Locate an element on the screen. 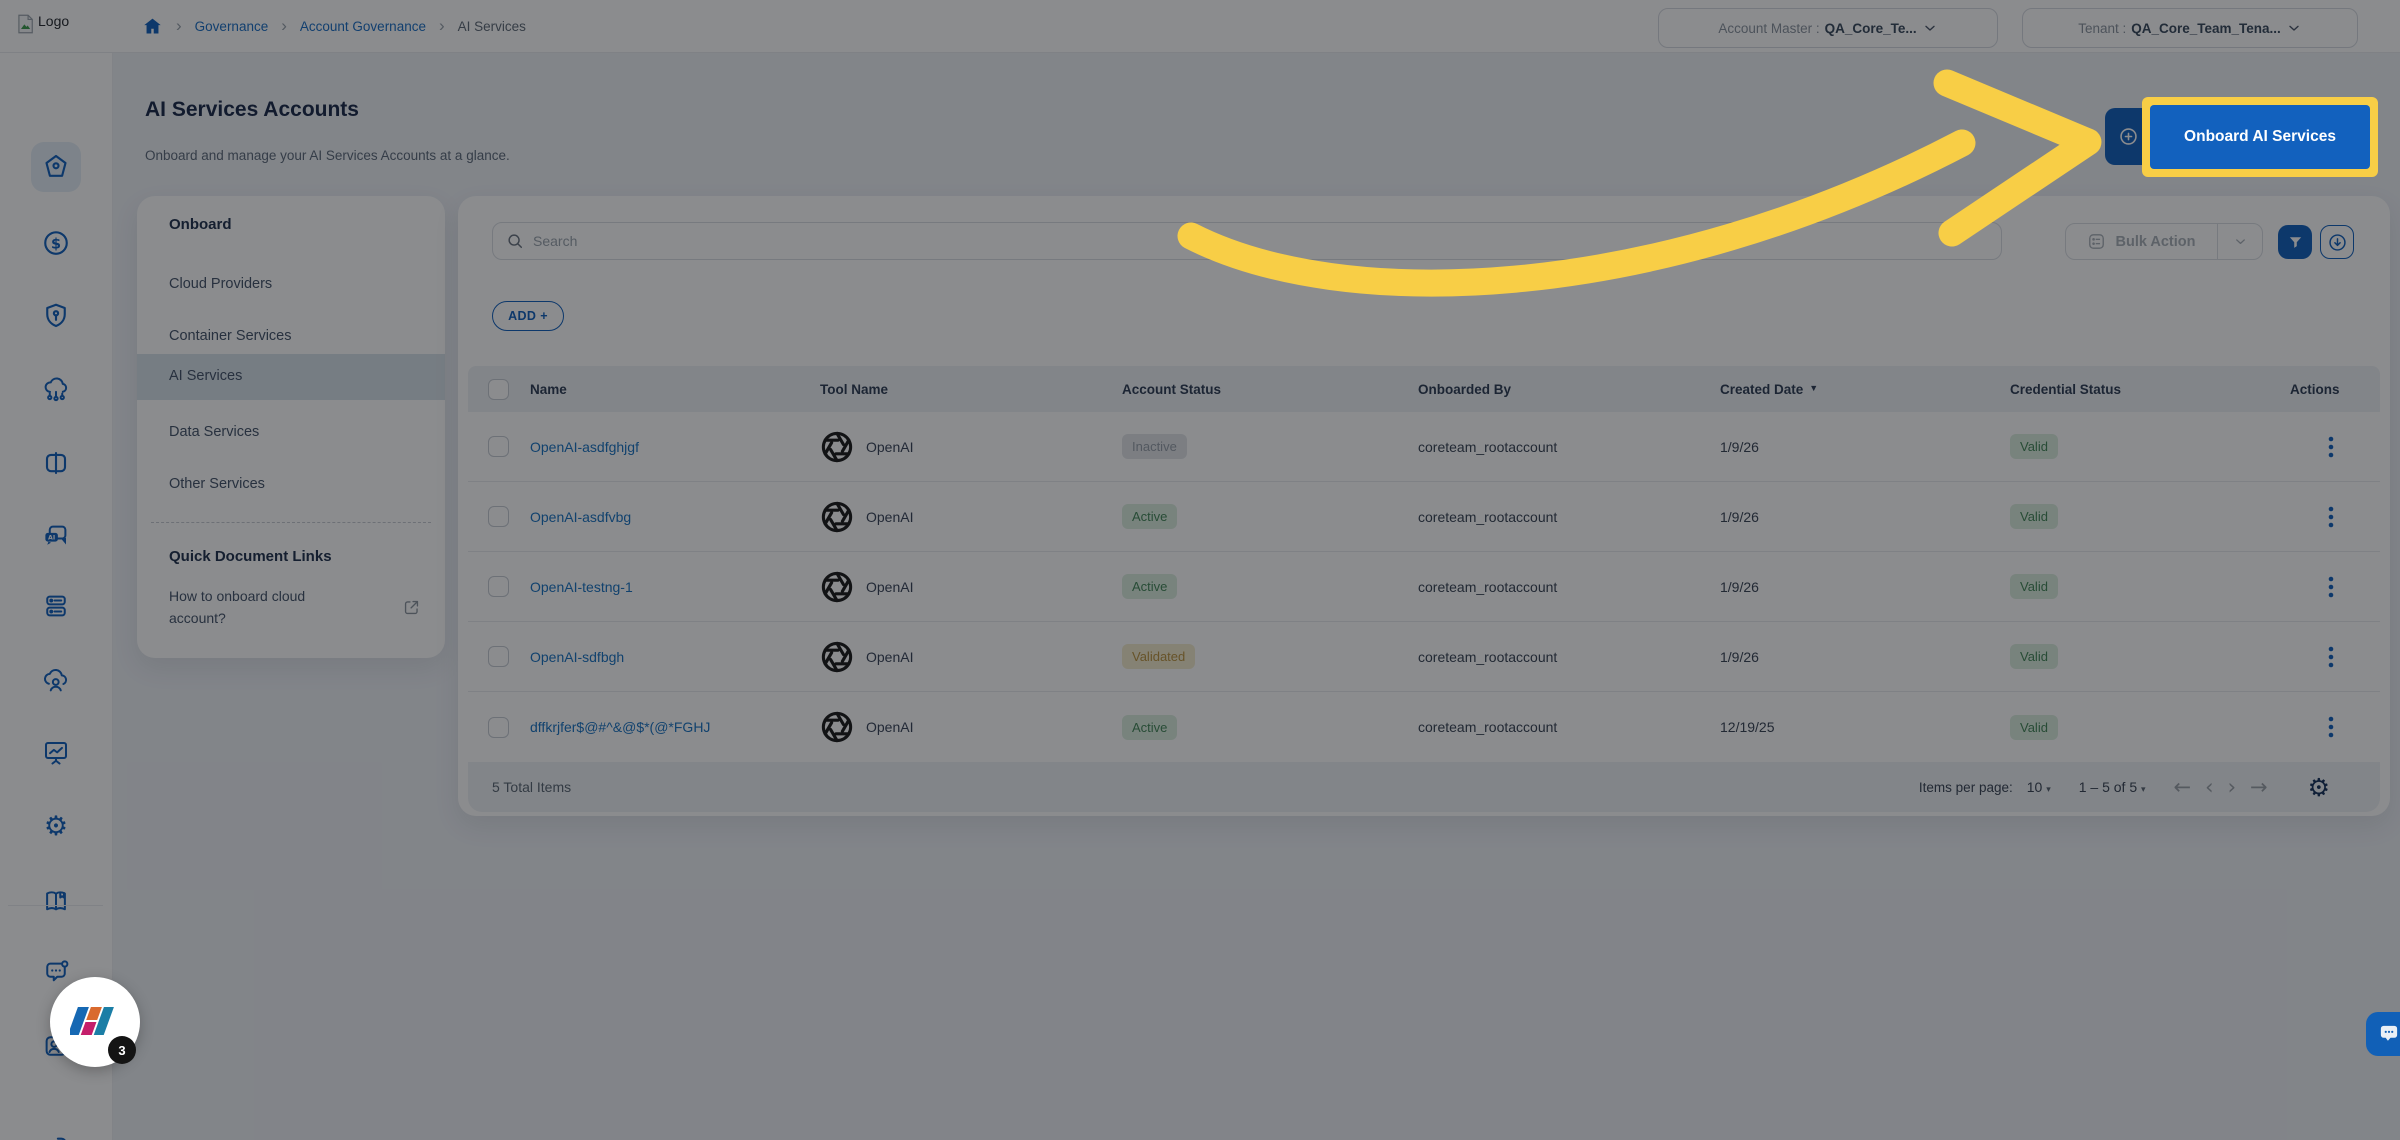 Image resolution: width=2400 pixels, height=1140 pixels. created-date-text: 12/19/25 is located at coordinates (1747, 727).